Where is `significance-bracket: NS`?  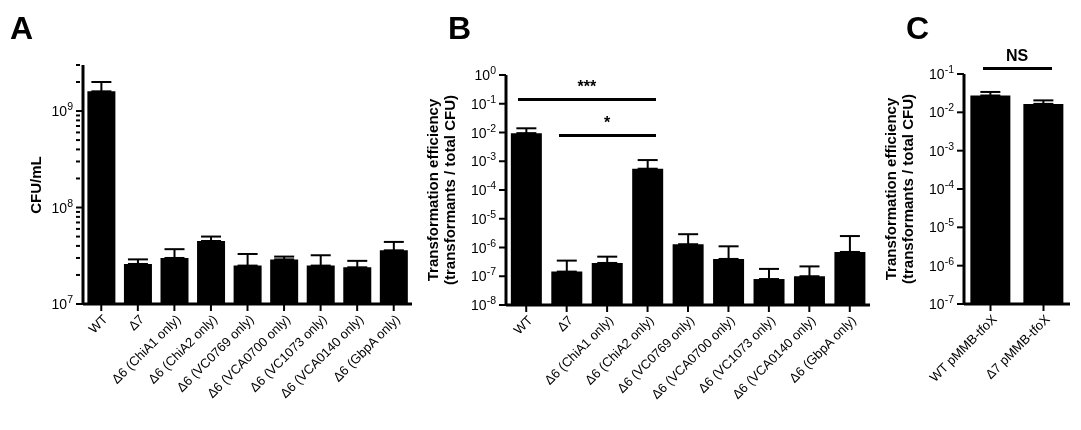
significance-bracket: NS is located at coordinates (1017, 58).